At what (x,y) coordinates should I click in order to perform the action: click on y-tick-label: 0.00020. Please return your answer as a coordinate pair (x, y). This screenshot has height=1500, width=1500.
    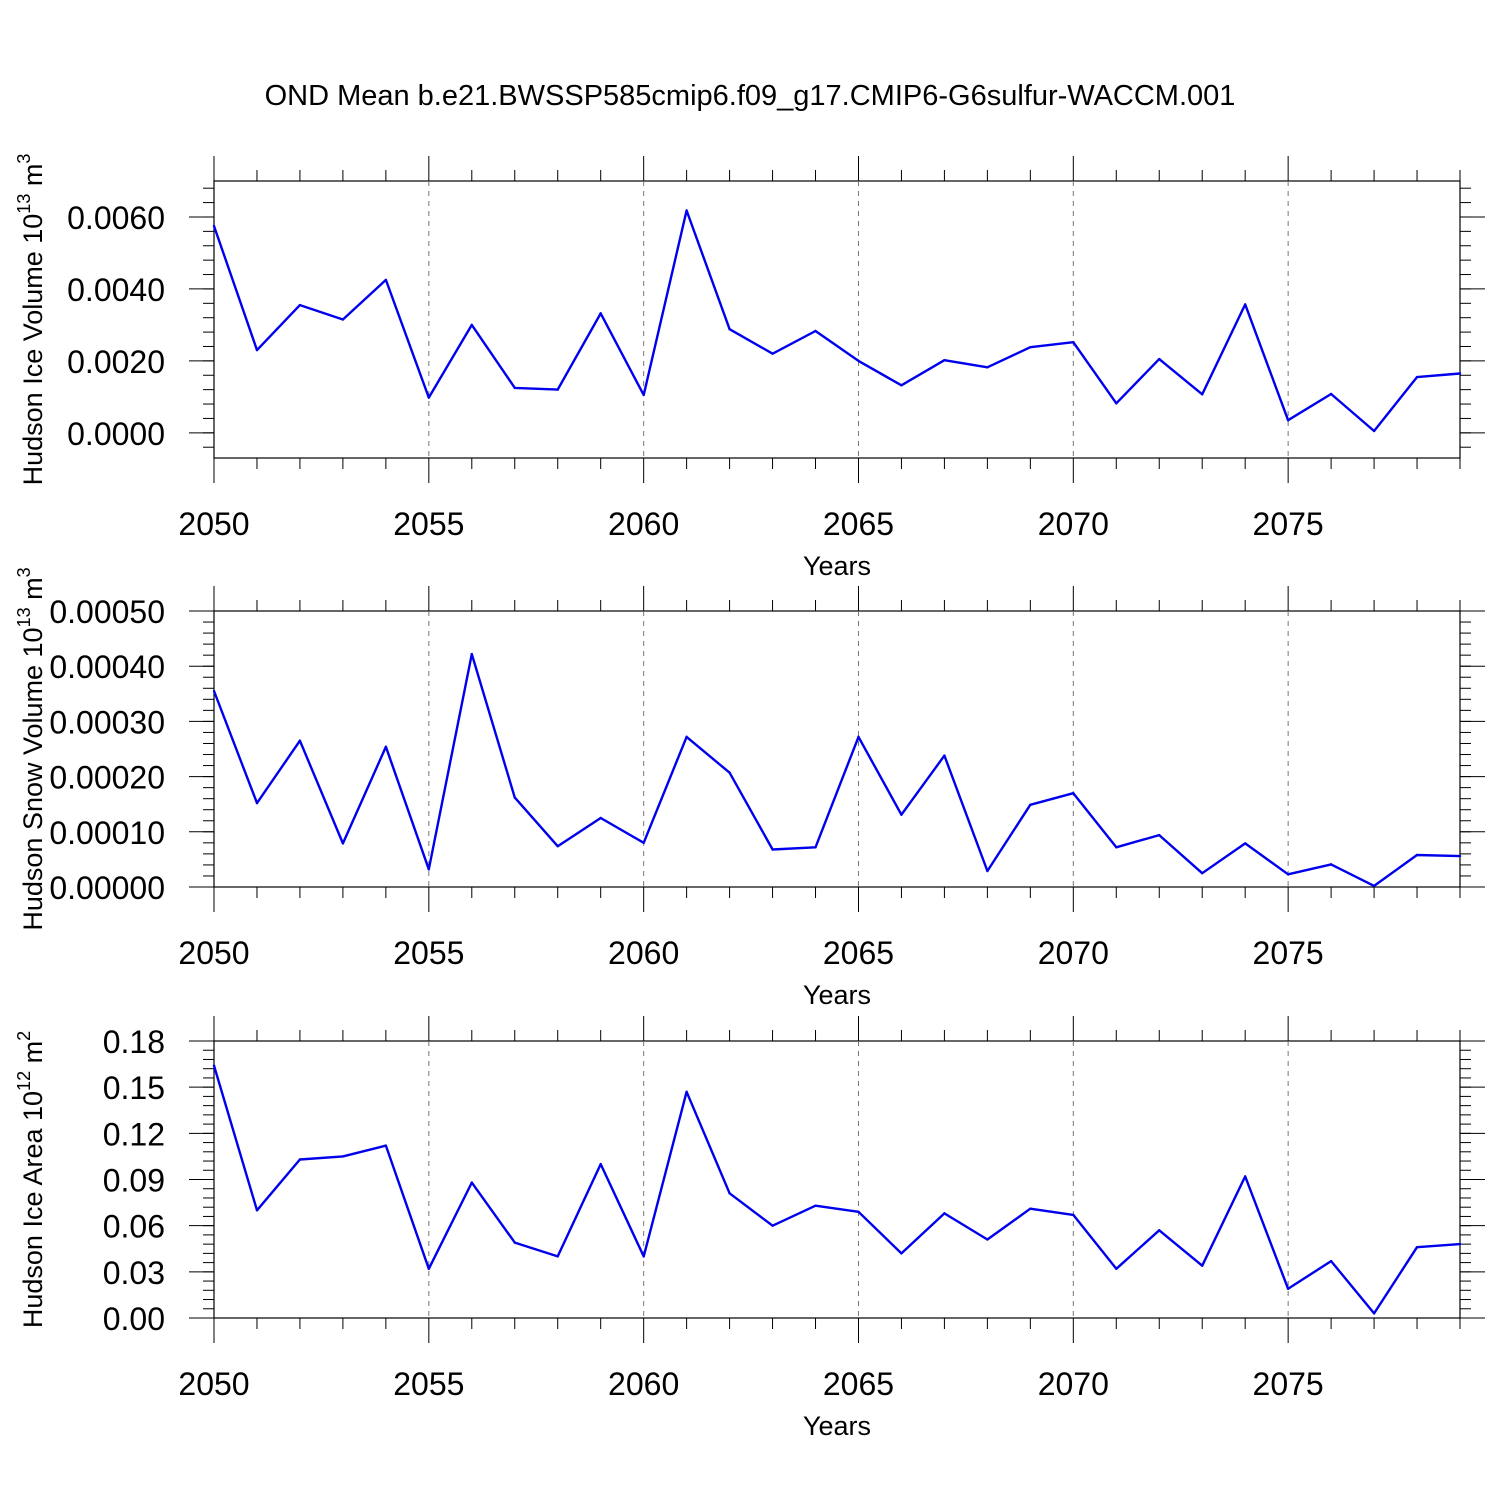
    Looking at the image, I should click on (107, 778).